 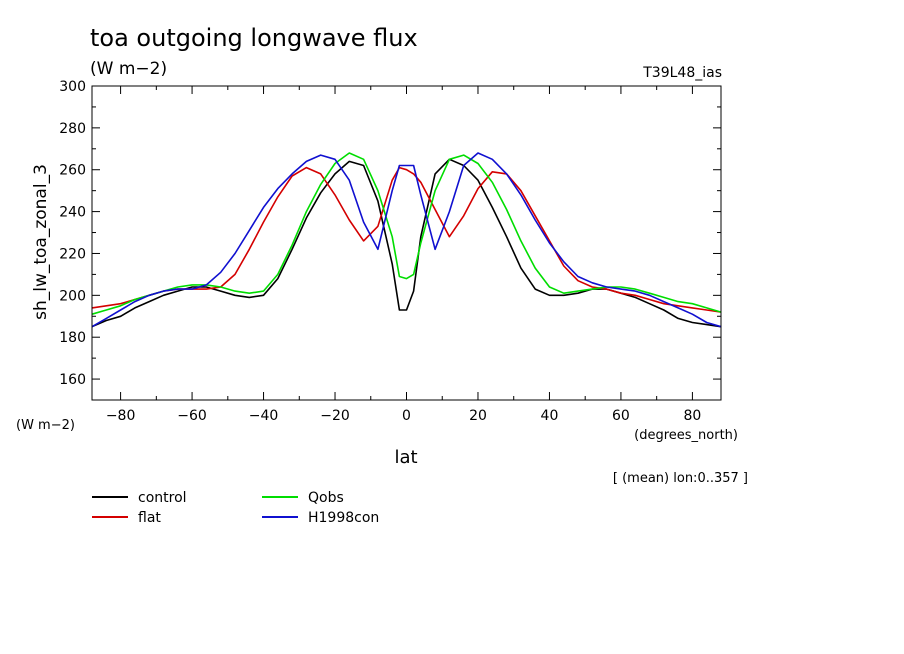 What do you see at coordinates (335, 416) in the screenshot?
I see `x-tick-label: −20` at bounding box center [335, 416].